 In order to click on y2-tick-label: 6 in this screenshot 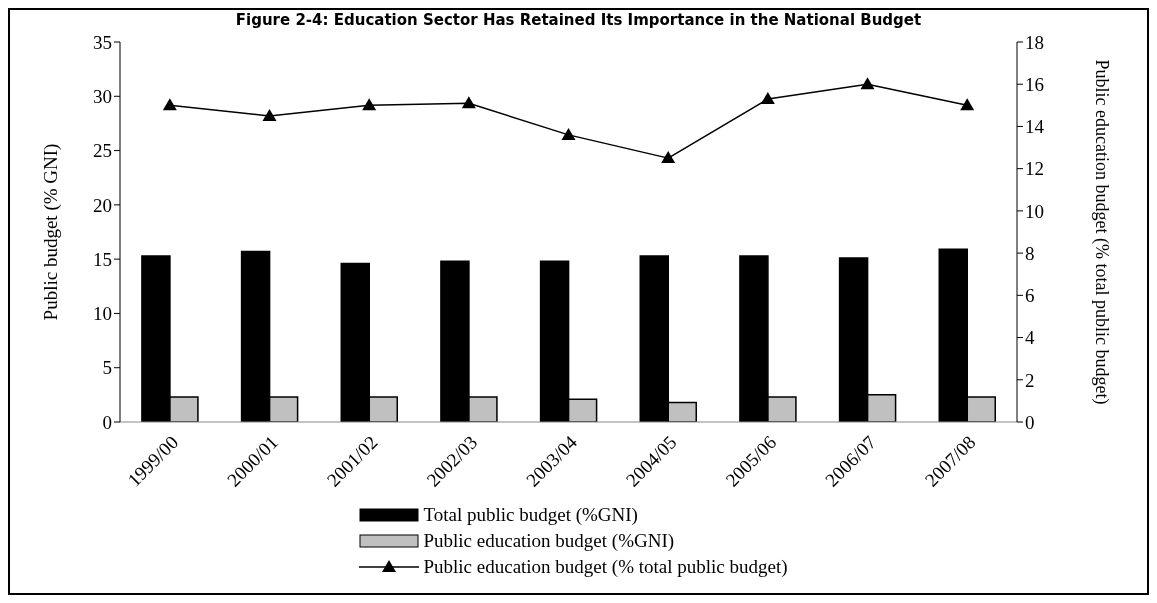, I will do `click(1030, 296)`.